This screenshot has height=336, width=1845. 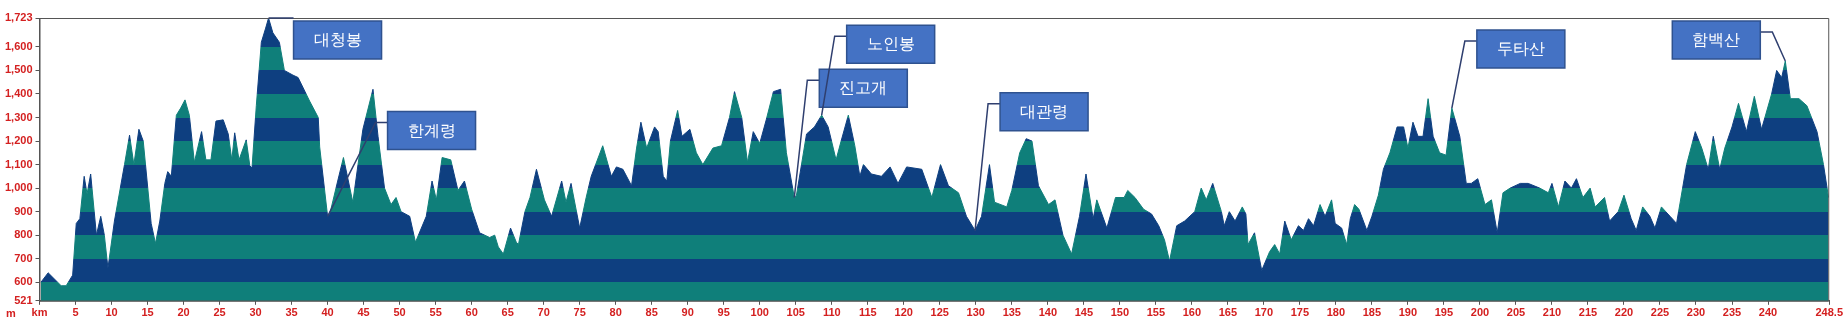 I want to click on x-tick-label: 10, so click(x=111, y=312).